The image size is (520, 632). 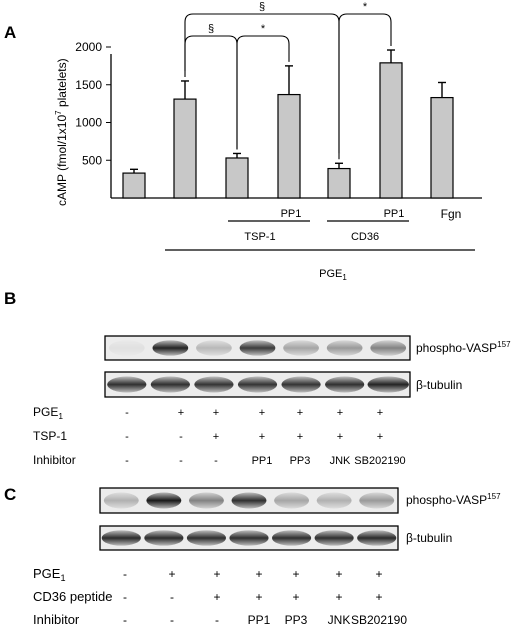 What do you see at coordinates (291, 214) in the screenshot?
I see `lane-label-pp1-a: PP1` at bounding box center [291, 214].